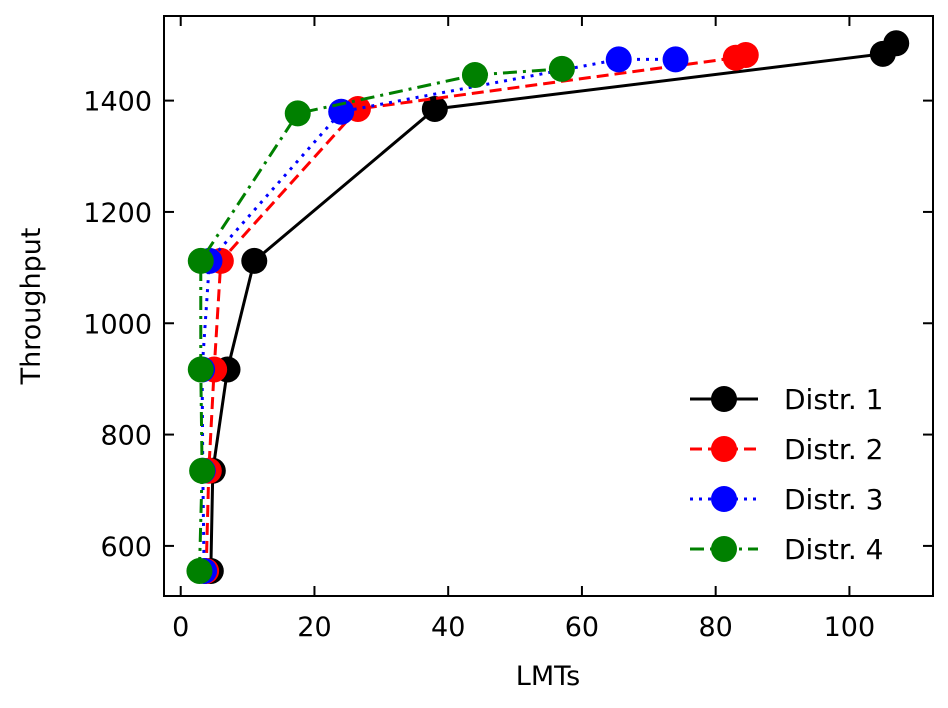 This screenshot has width=948, height=708. I want to click on x-axis-label: LMTs, so click(548, 676).